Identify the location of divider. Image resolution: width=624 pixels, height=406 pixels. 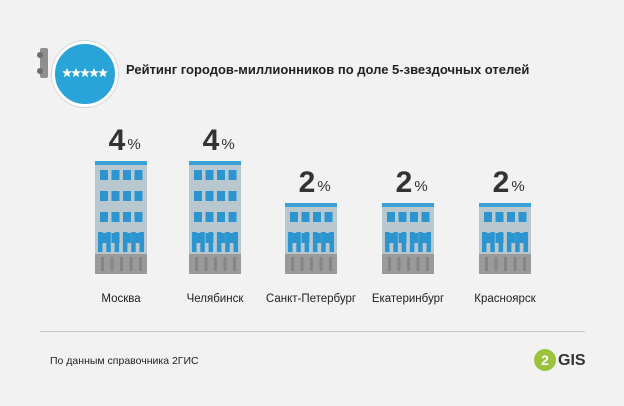
(312, 331).